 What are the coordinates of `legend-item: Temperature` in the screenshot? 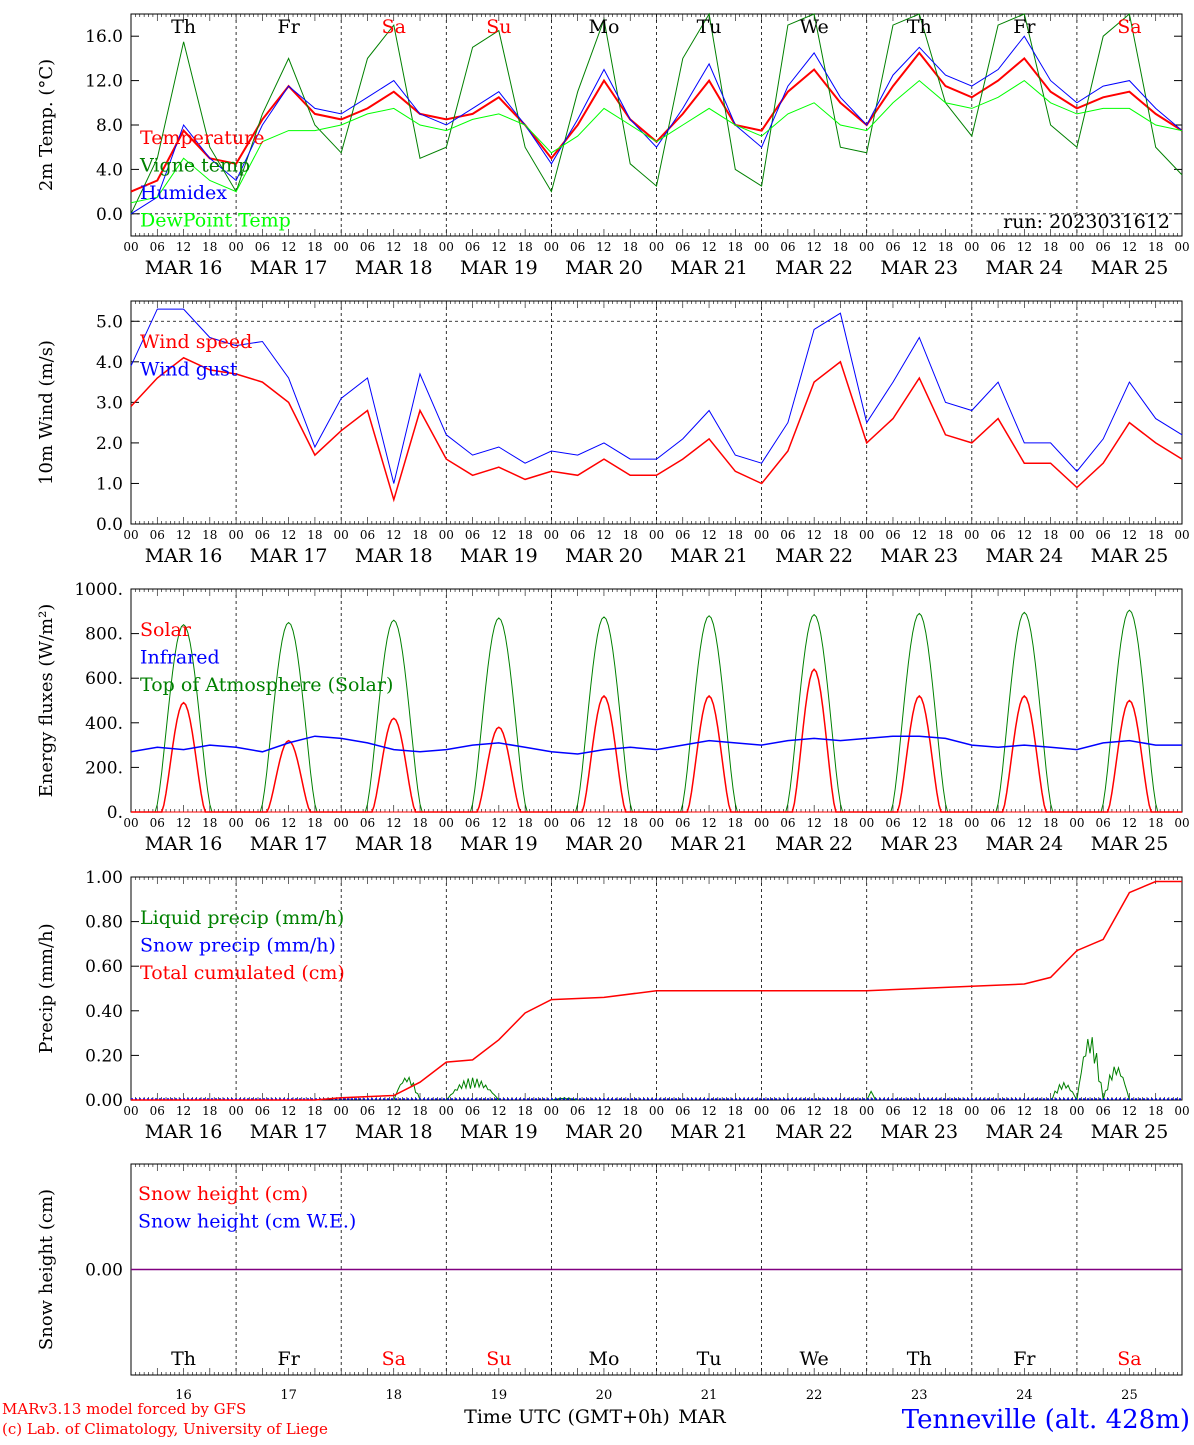 It's located at (202, 138).